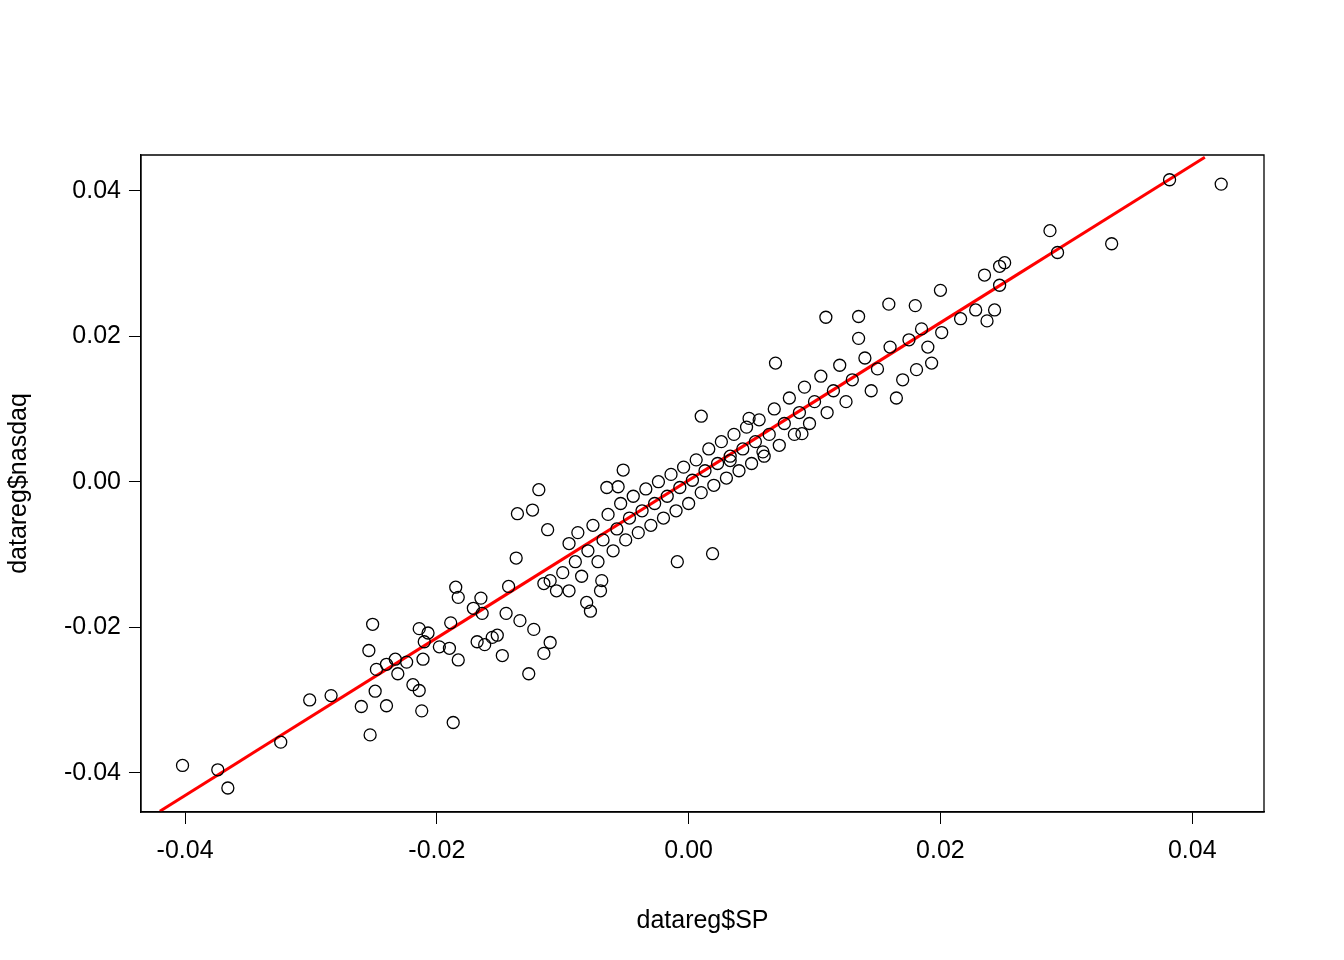 This screenshot has height=960, width=1344. What do you see at coordinates (92, 625) in the screenshot?
I see `y-tick-label: -0.02` at bounding box center [92, 625].